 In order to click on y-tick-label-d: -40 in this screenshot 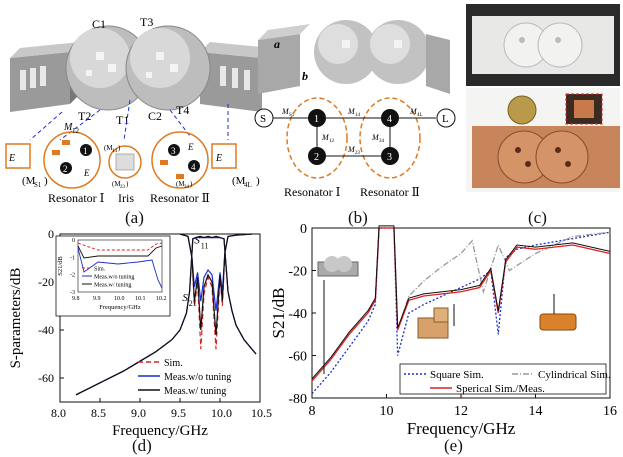, I will do `click(46, 330)`.